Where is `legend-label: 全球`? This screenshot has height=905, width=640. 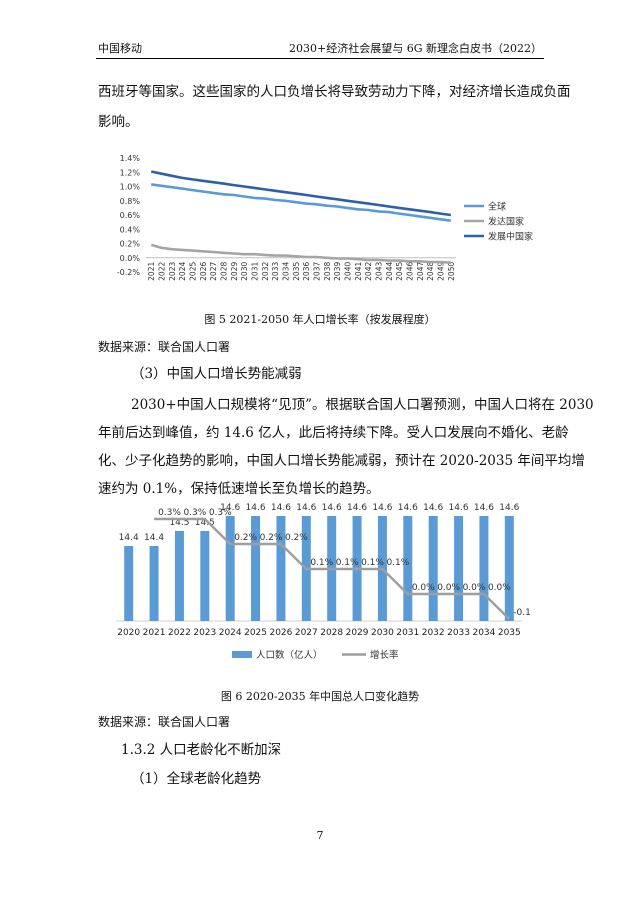 legend-label: 全球 is located at coordinates (497, 207).